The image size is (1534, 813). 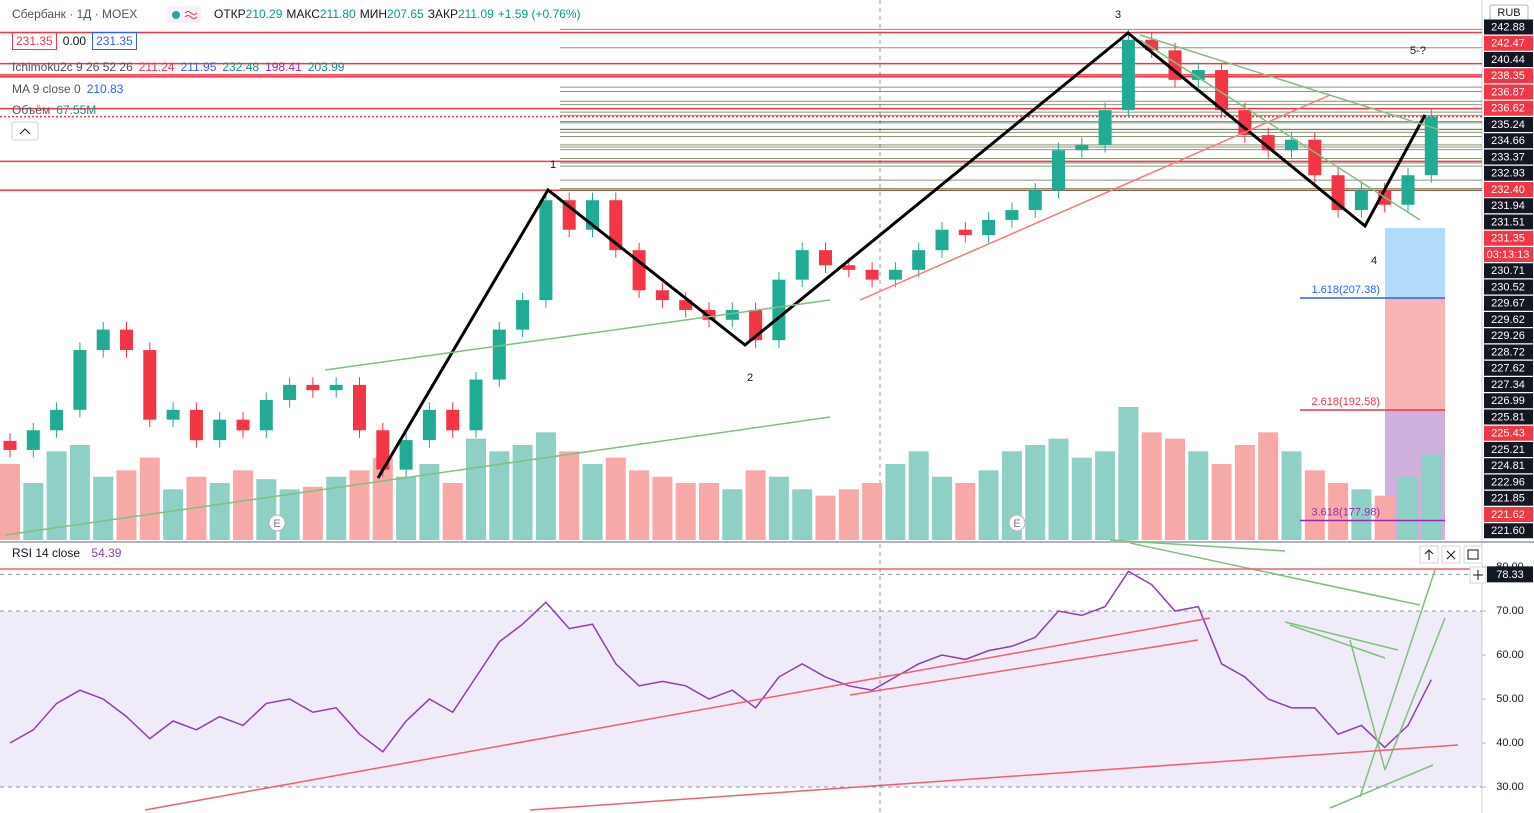 What do you see at coordinates (1510, 699) in the screenshot?
I see `y-tick-label: 50.00` at bounding box center [1510, 699].